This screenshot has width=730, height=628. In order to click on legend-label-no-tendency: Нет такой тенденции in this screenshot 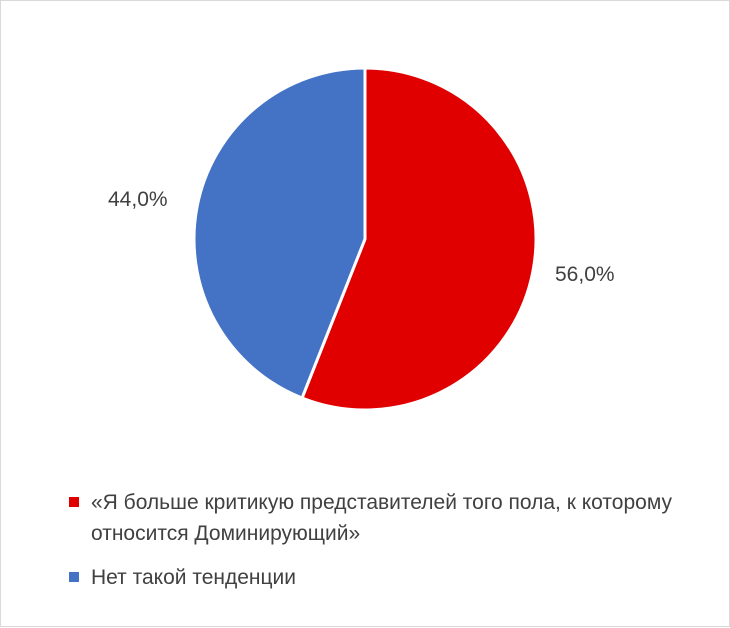, I will do `click(194, 577)`.